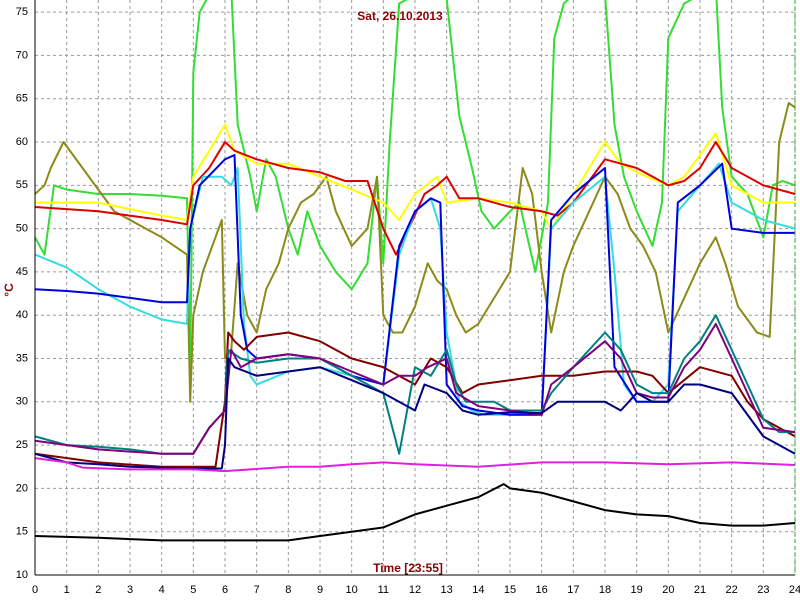 This screenshot has width=800, height=600. What do you see at coordinates (22, 55) in the screenshot?
I see `y-tick-label: 70` at bounding box center [22, 55].